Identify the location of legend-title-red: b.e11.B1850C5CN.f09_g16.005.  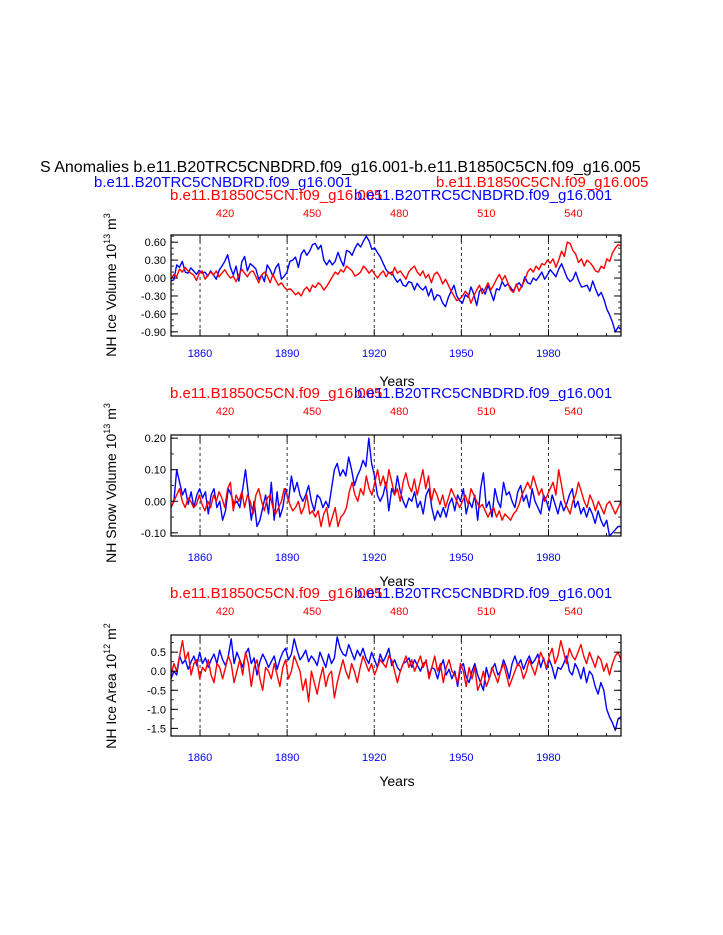
(542, 182).